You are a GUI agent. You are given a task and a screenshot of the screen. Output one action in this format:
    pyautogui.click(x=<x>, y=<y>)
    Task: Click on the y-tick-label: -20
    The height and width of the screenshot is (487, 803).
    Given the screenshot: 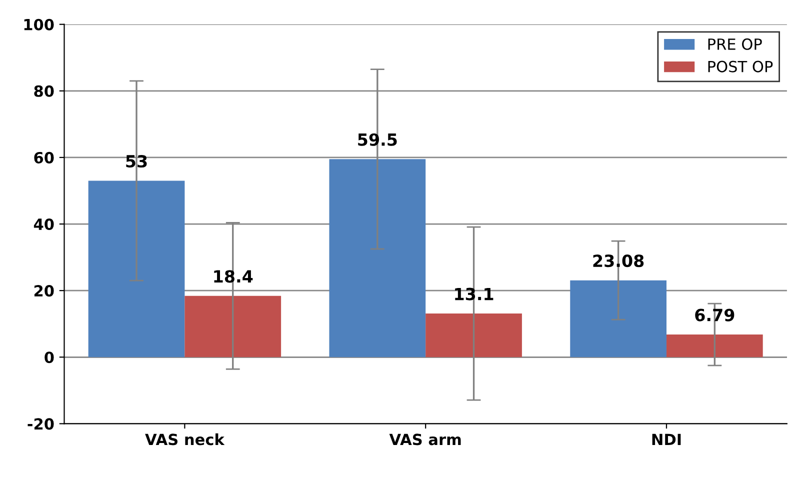 What is the action you would take?
    pyautogui.click(x=41, y=424)
    